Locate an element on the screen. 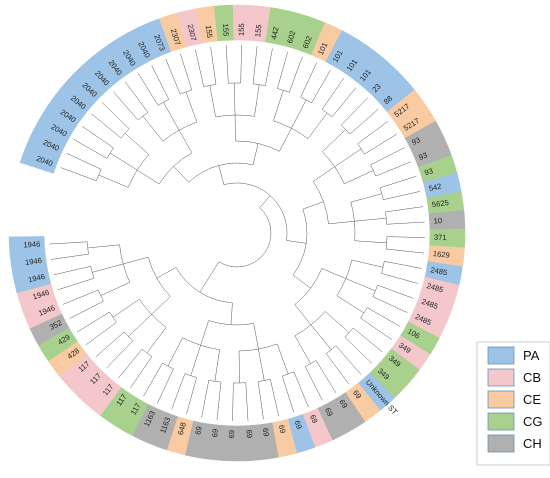 The width and height of the screenshot is (550, 478). legend-label-cg: CG is located at coordinates (533, 421).